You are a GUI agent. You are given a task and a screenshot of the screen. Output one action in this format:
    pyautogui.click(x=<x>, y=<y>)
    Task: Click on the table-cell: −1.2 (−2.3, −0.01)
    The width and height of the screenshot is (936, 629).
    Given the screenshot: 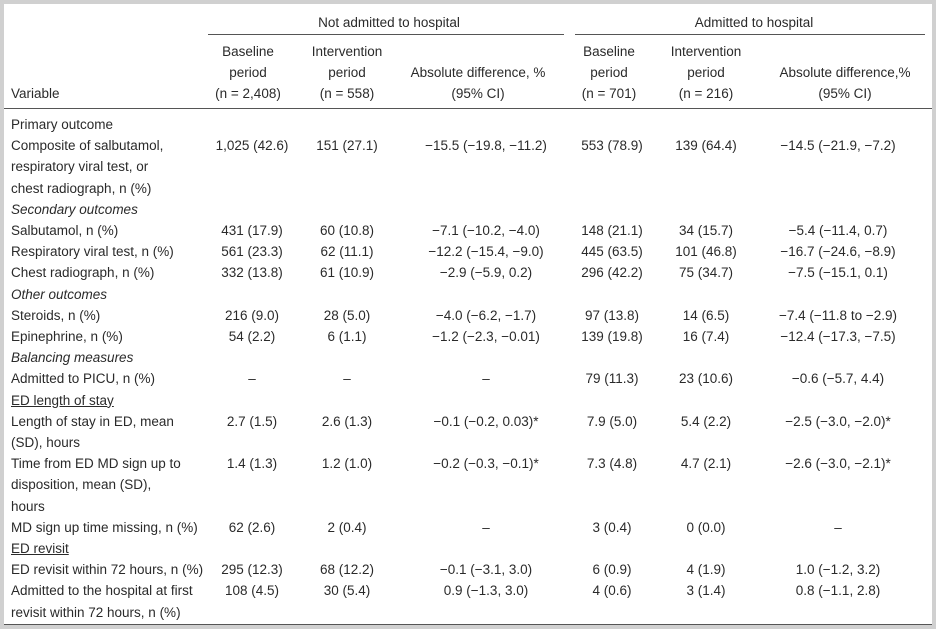 What is the action you would take?
    pyautogui.click(x=486, y=336)
    